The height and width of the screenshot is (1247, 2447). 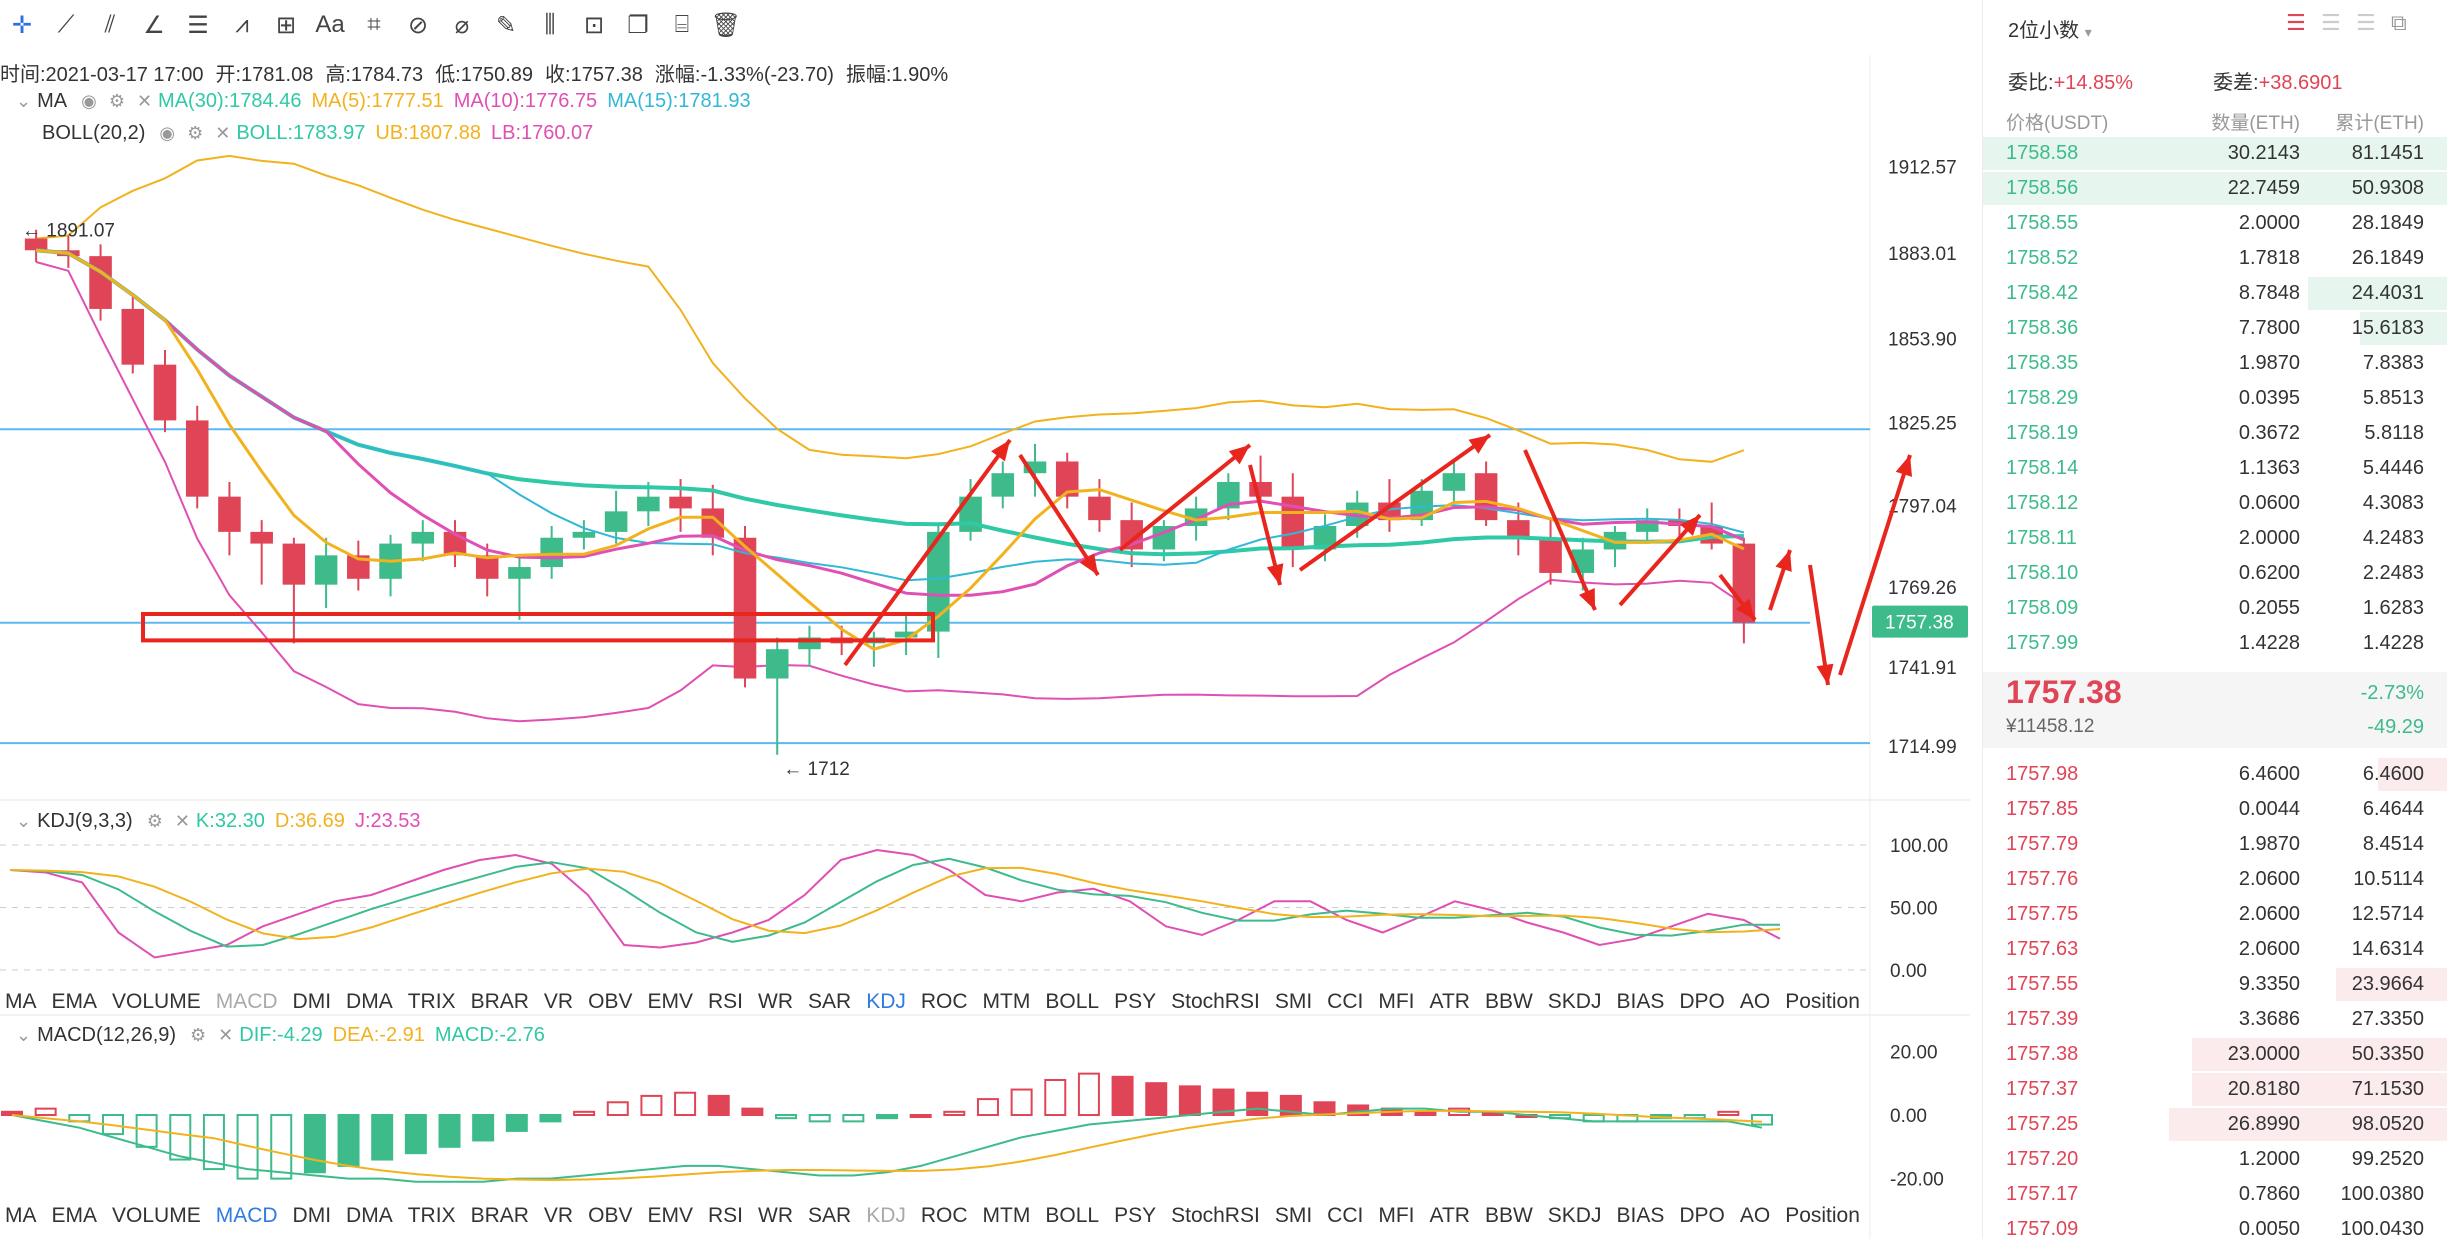 What do you see at coordinates (499, 1001) in the screenshot?
I see `tab-brar: BRAR` at bounding box center [499, 1001].